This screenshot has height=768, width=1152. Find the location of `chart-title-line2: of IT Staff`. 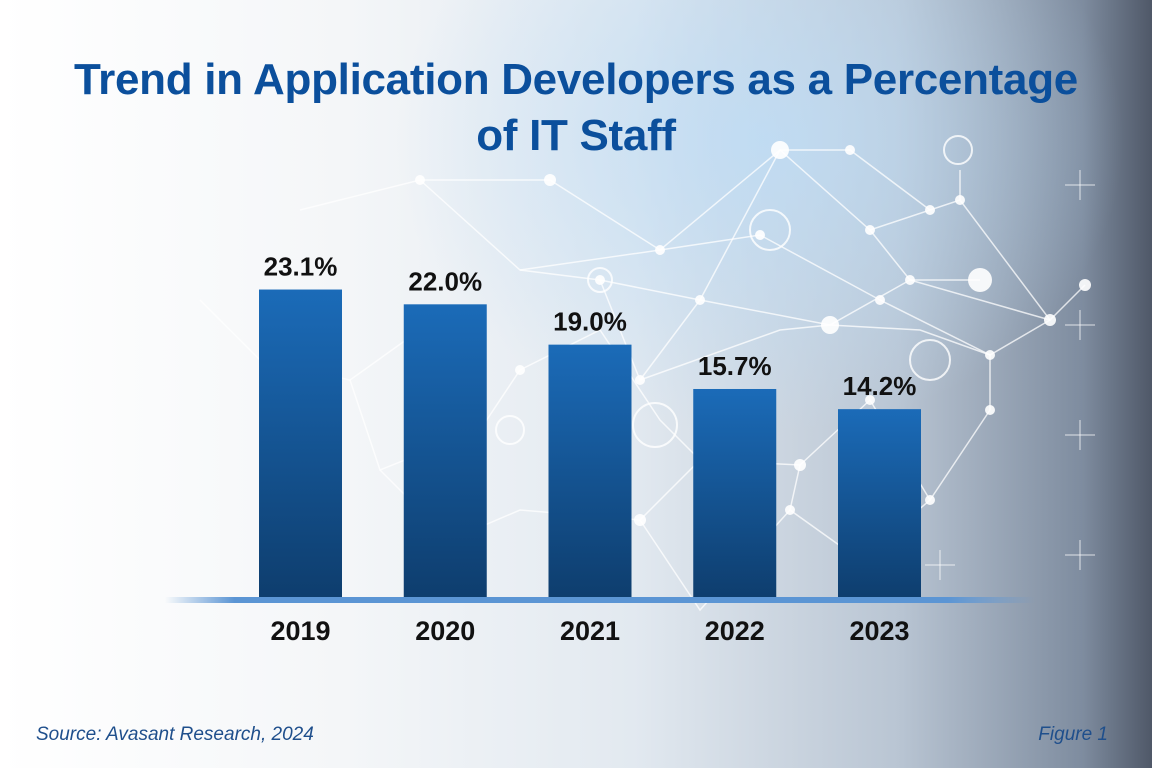

chart-title-line2: of IT Staff is located at coordinates (576, 135).